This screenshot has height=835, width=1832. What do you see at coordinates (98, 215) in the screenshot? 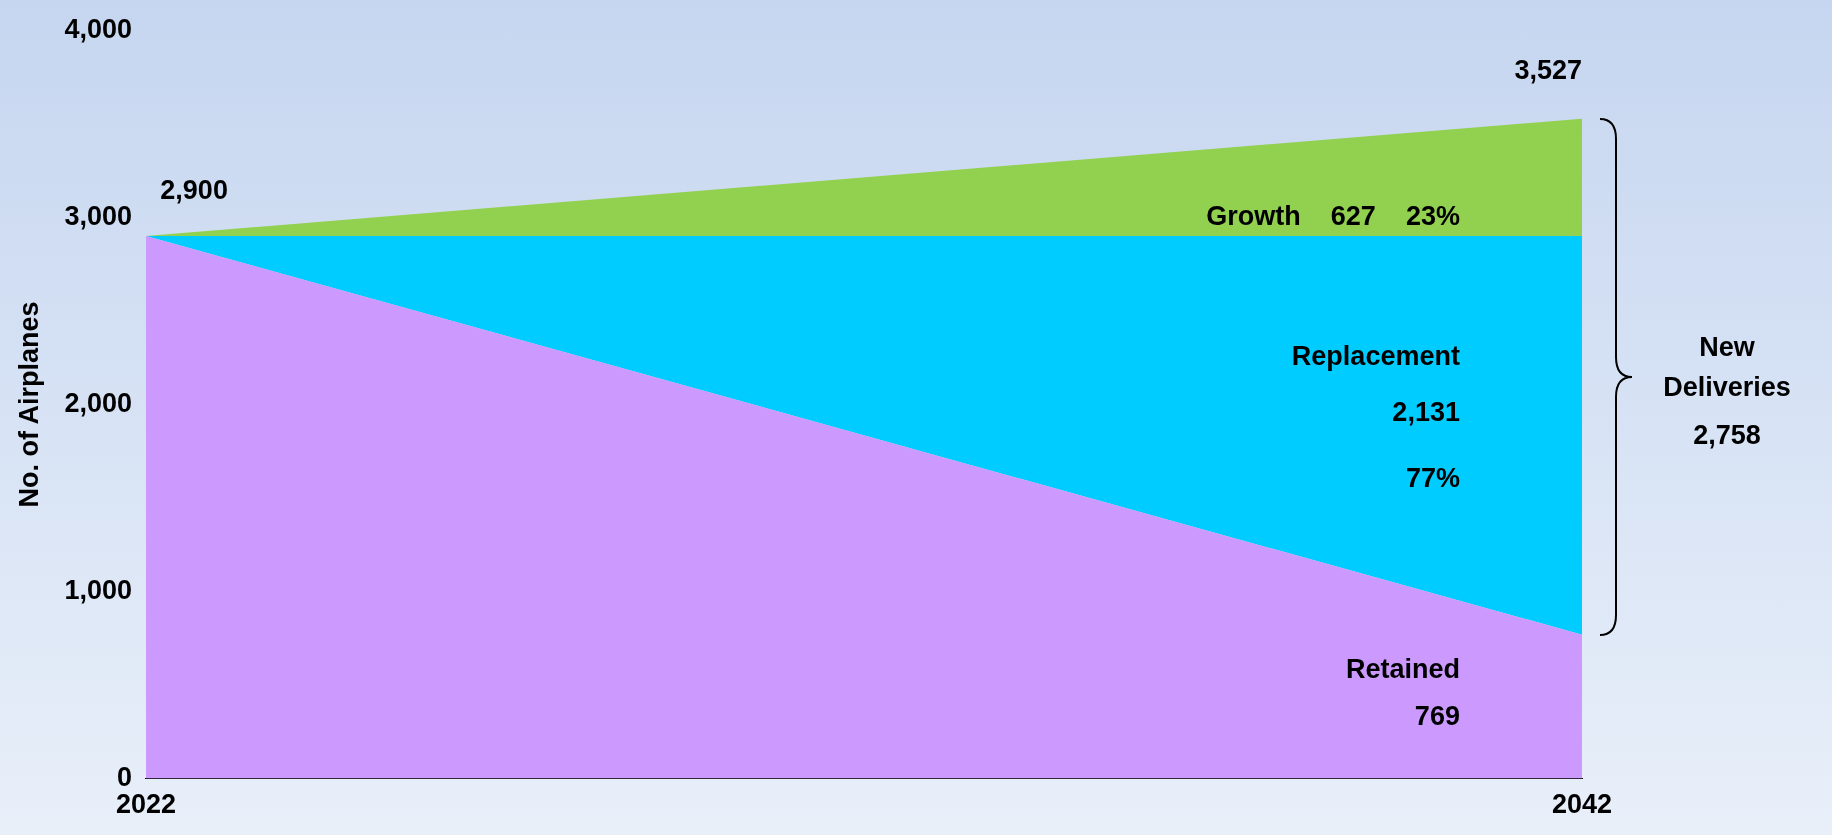
I see `y-tick-label: 3,000` at bounding box center [98, 215].